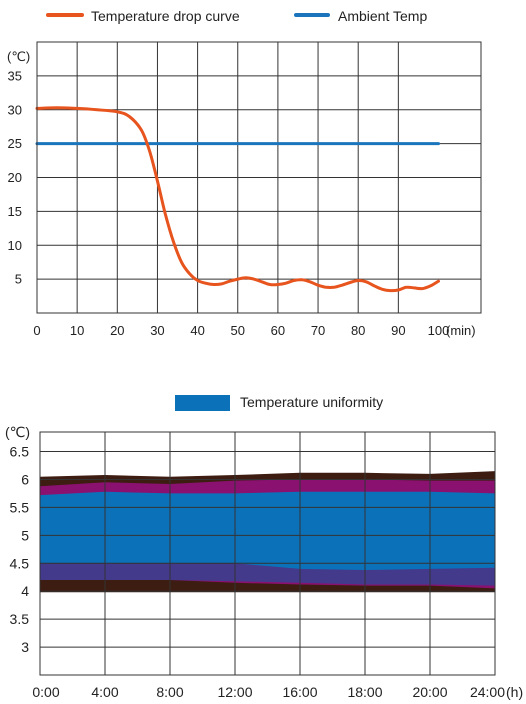  I want to click on chart2-y-tick-label: 4, so click(25, 591).